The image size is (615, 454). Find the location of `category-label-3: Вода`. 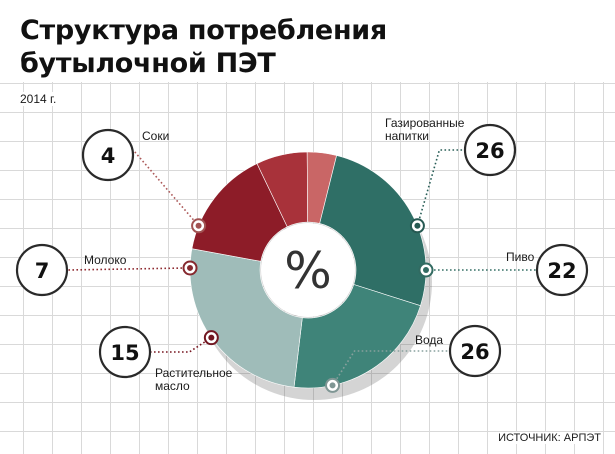

category-label-3: Вода is located at coordinates (429, 340).